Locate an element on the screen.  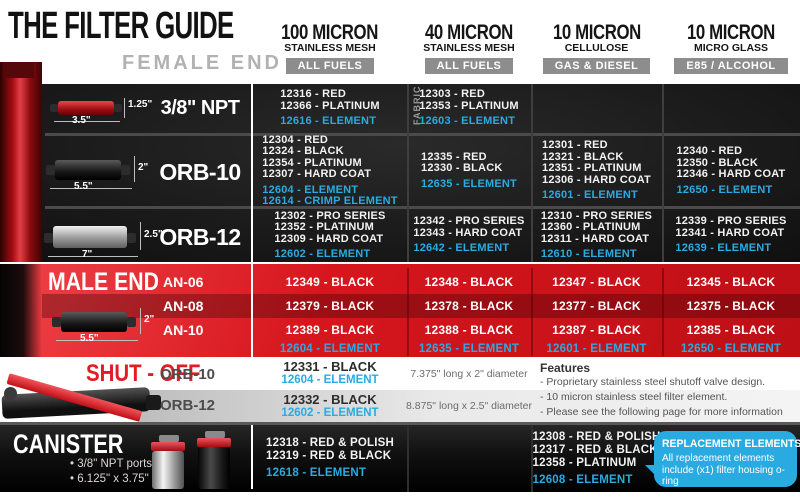
row-label-an08: AN-08 is located at coordinates (183, 306).